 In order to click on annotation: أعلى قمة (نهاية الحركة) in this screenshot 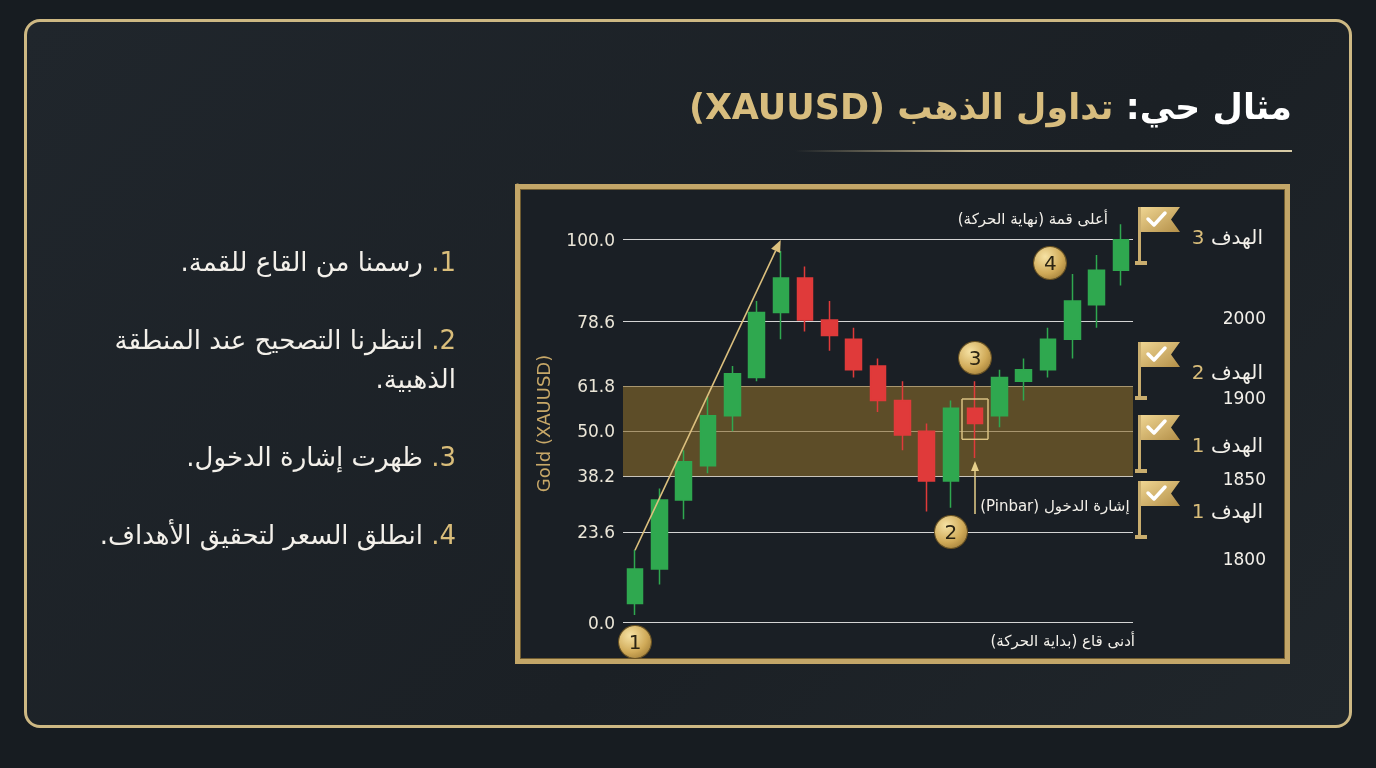, I will do `click(1032, 219)`.